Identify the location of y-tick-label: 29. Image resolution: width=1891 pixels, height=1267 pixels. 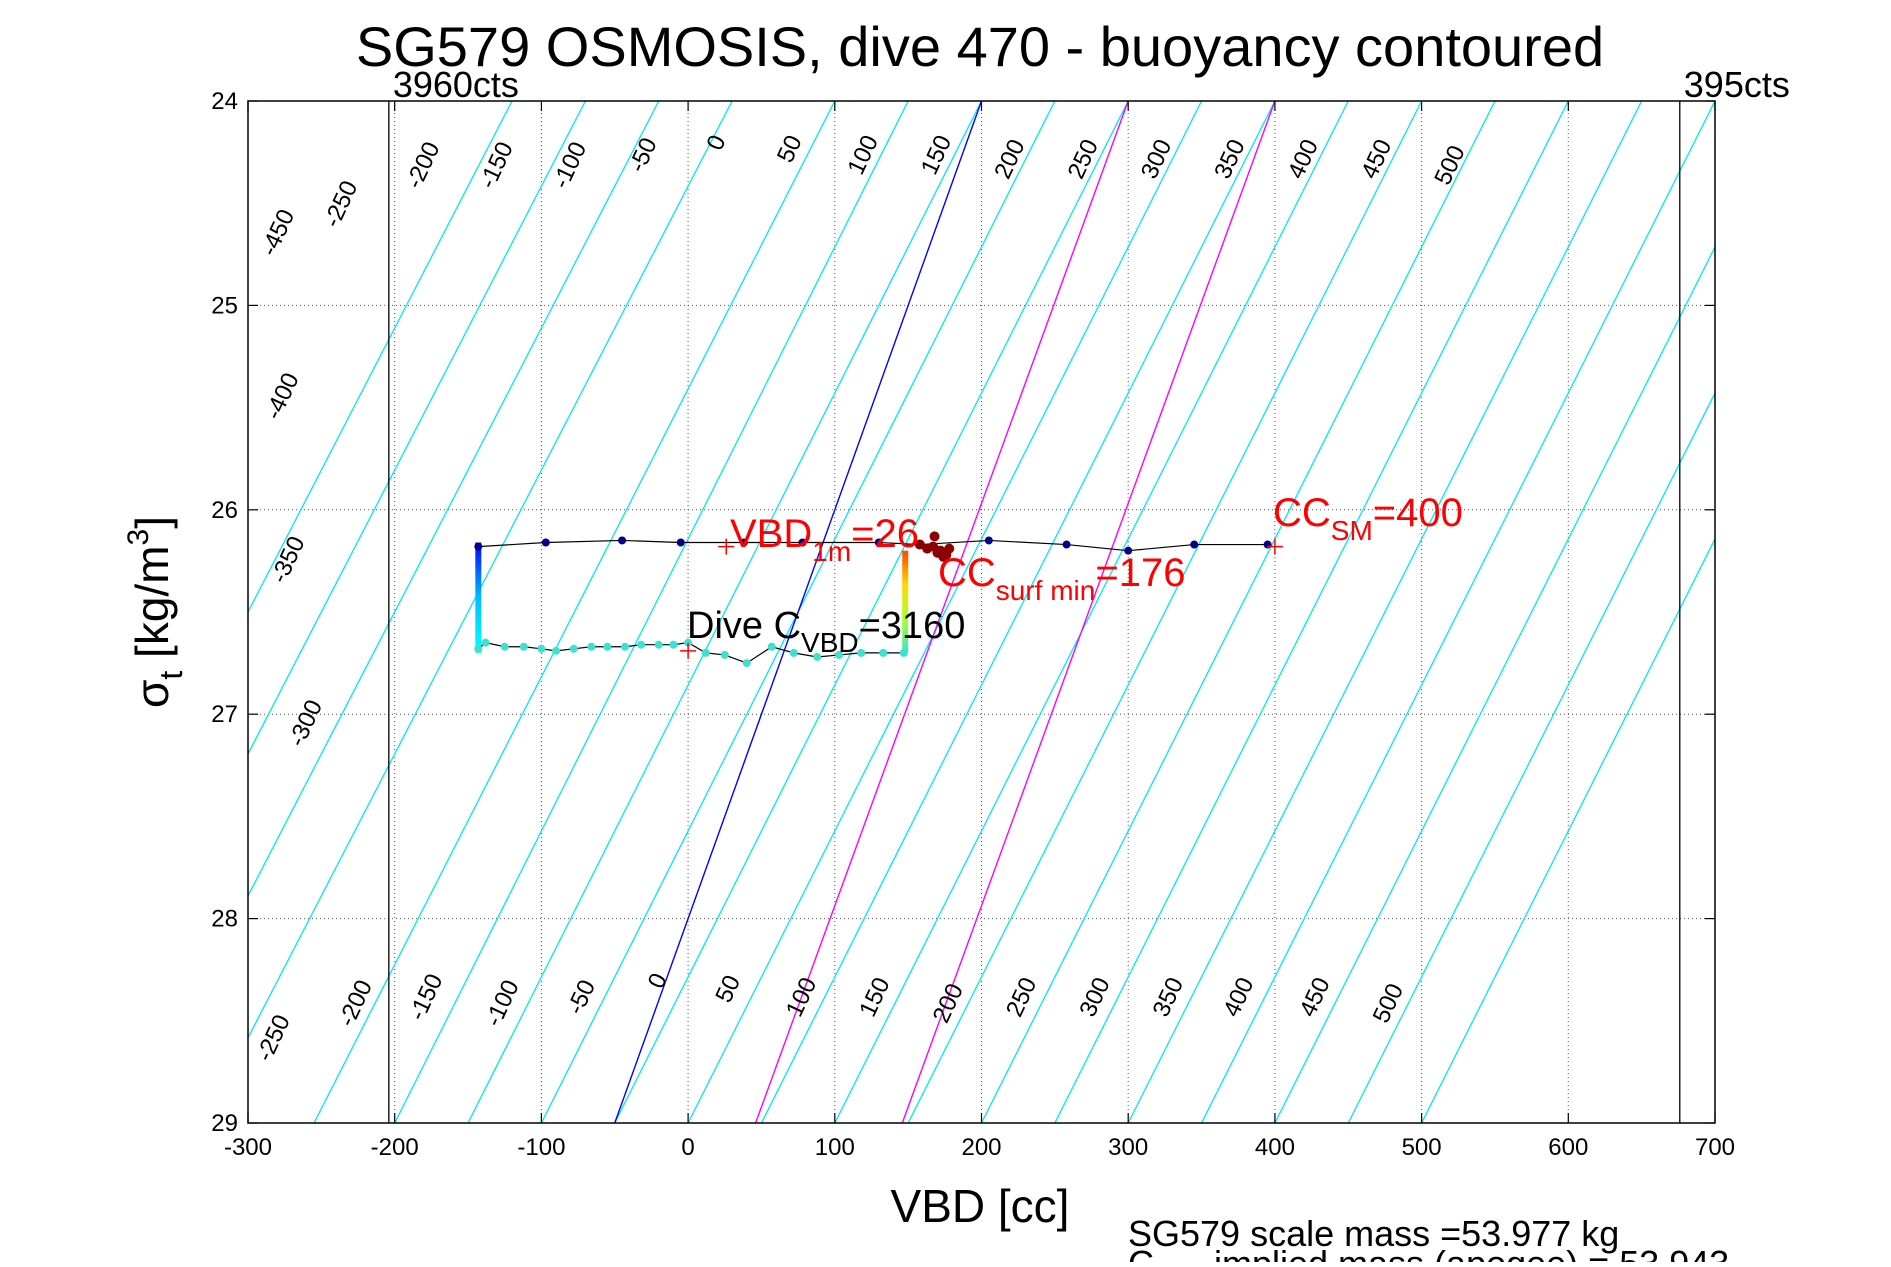
(224, 1123).